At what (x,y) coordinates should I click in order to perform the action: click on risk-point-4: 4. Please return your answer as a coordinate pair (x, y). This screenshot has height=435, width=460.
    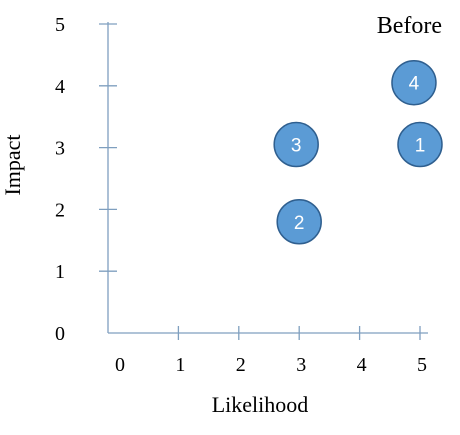
    Looking at the image, I should click on (414, 82).